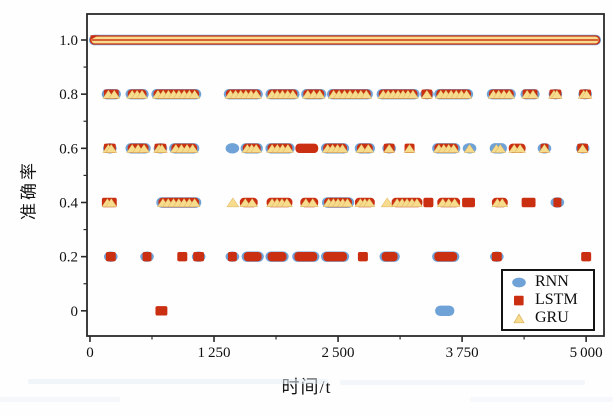  What do you see at coordinates (68, 95) in the screenshot?
I see `y-tick-label: 0.8` at bounding box center [68, 95].